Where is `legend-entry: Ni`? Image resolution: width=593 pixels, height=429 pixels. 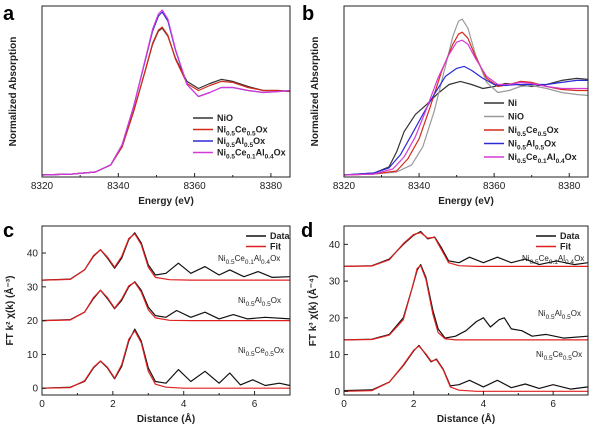
legend-entry: Ni is located at coordinates (512, 103).